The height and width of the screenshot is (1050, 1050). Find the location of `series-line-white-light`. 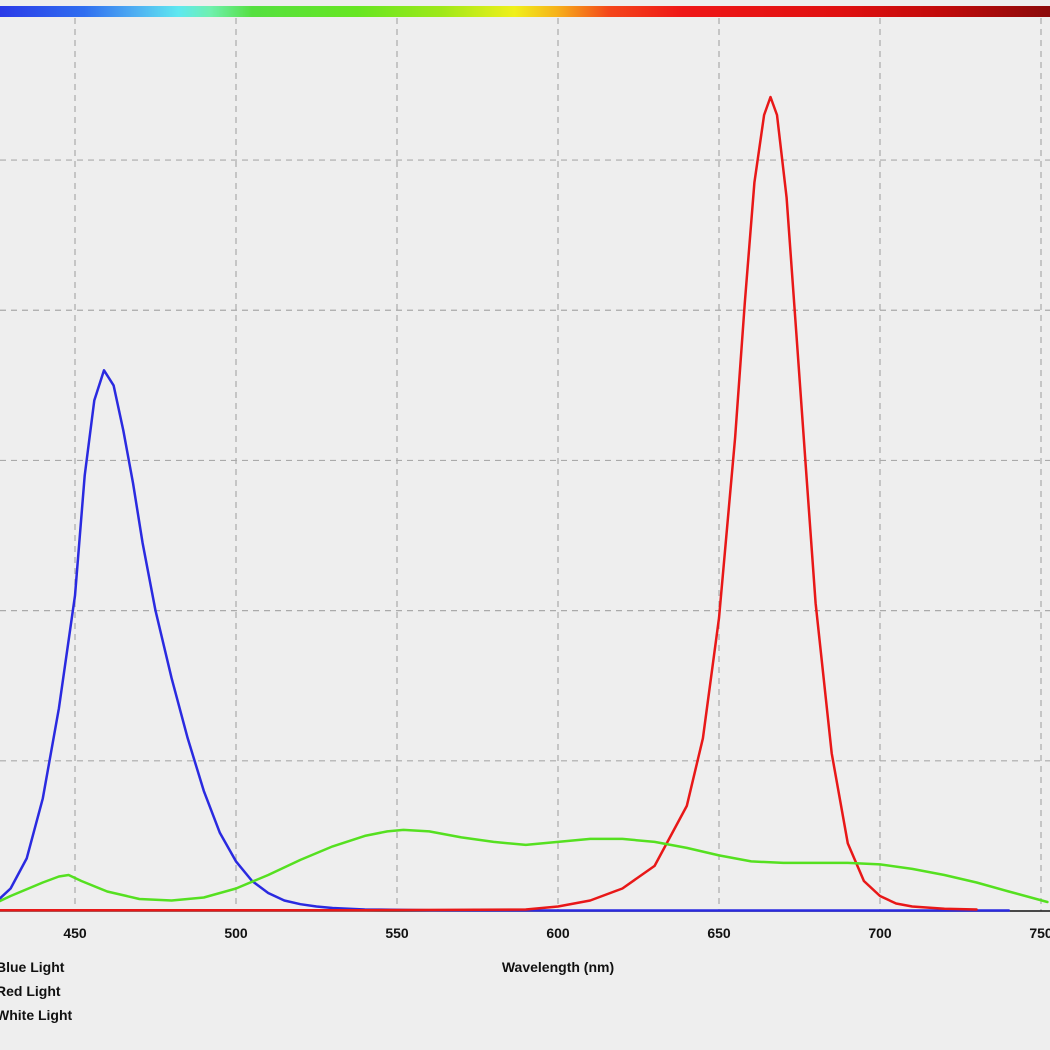

series-line-white-light is located at coordinates (524, 866).